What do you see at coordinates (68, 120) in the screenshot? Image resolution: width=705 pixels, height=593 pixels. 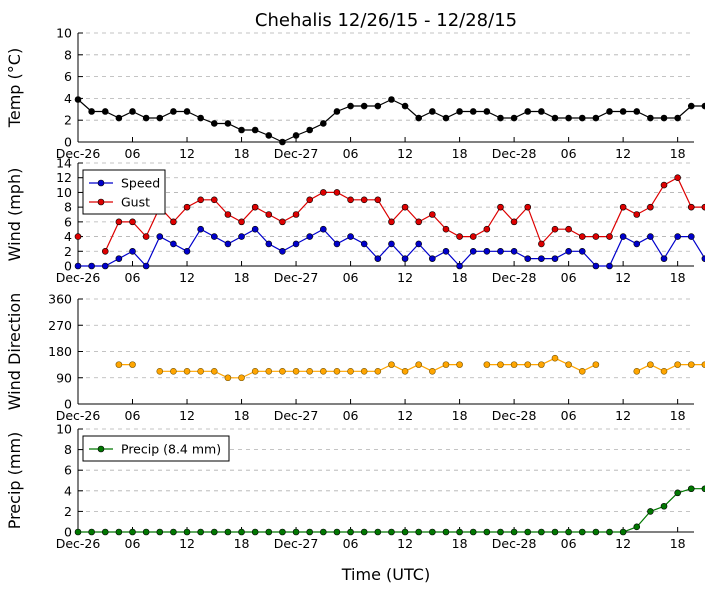 I see `y-tick-label: 2` at bounding box center [68, 120].